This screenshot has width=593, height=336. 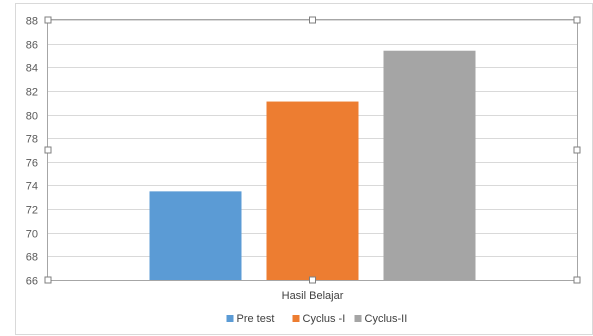 What do you see at coordinates (32, 258) in the screenshot?
I see `y-tick-label: 68` at bounding box center [32, 258].